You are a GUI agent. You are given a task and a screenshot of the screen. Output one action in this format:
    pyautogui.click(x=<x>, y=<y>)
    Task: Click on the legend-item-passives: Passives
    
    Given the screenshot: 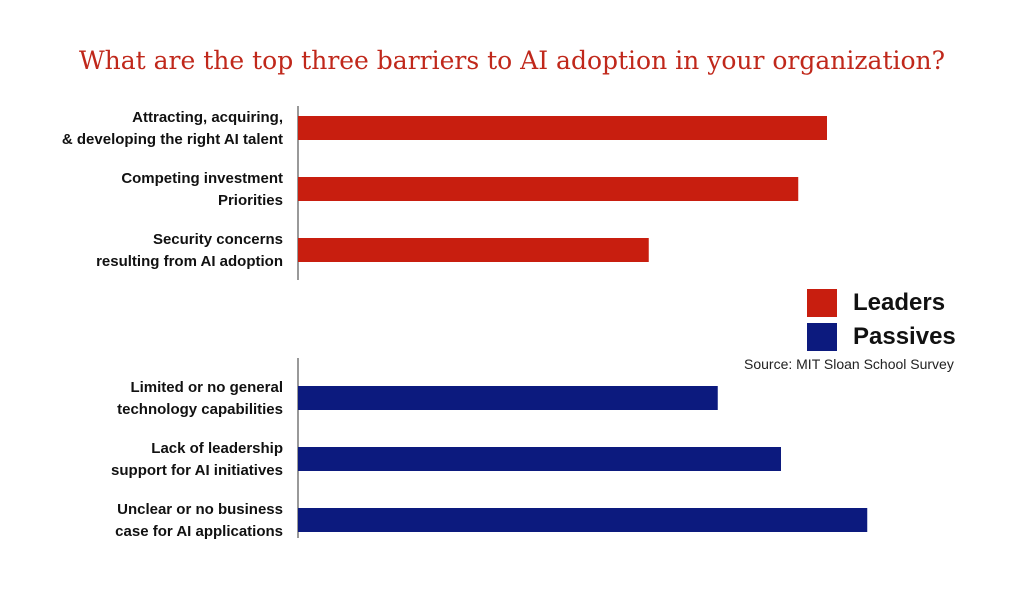 What is the action you would take?
    pyautogui.click(x=881, y=337)
    